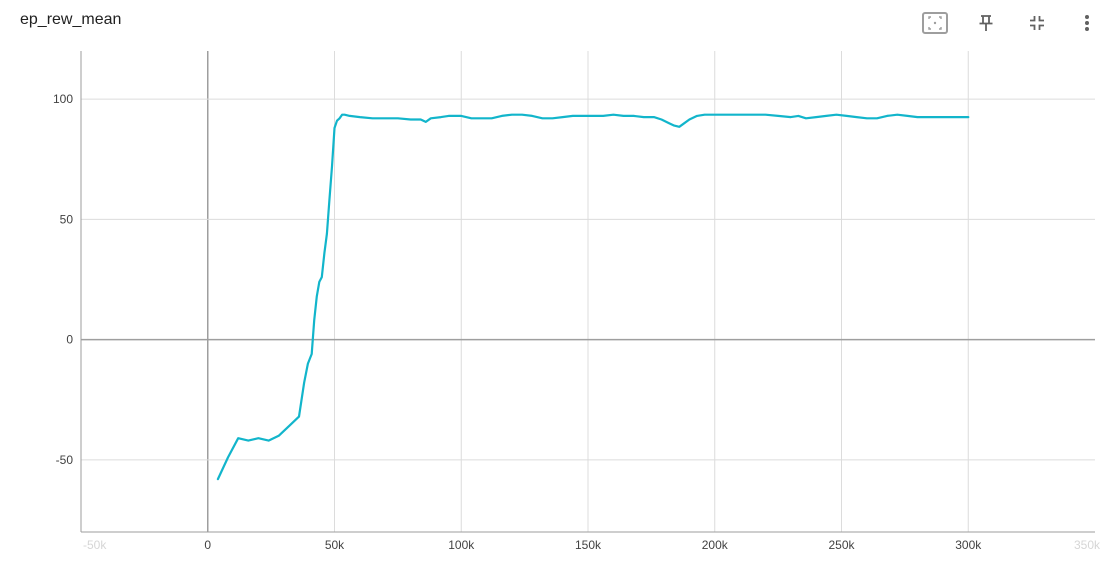  I want to click on x-tick-label: 150k, so click(588, 545).